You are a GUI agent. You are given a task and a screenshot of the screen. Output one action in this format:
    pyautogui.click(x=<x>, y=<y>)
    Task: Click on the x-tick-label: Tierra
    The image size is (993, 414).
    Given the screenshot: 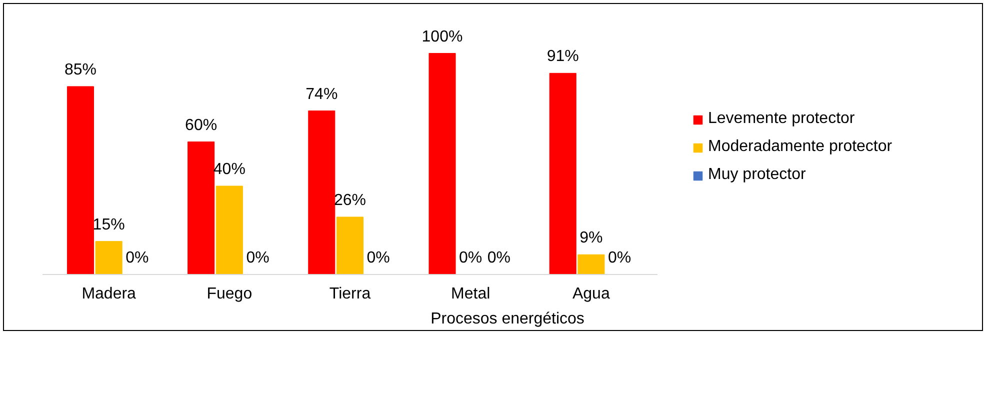 What is the action you would take?
    pyautogui.click(x=350, y=294)
    